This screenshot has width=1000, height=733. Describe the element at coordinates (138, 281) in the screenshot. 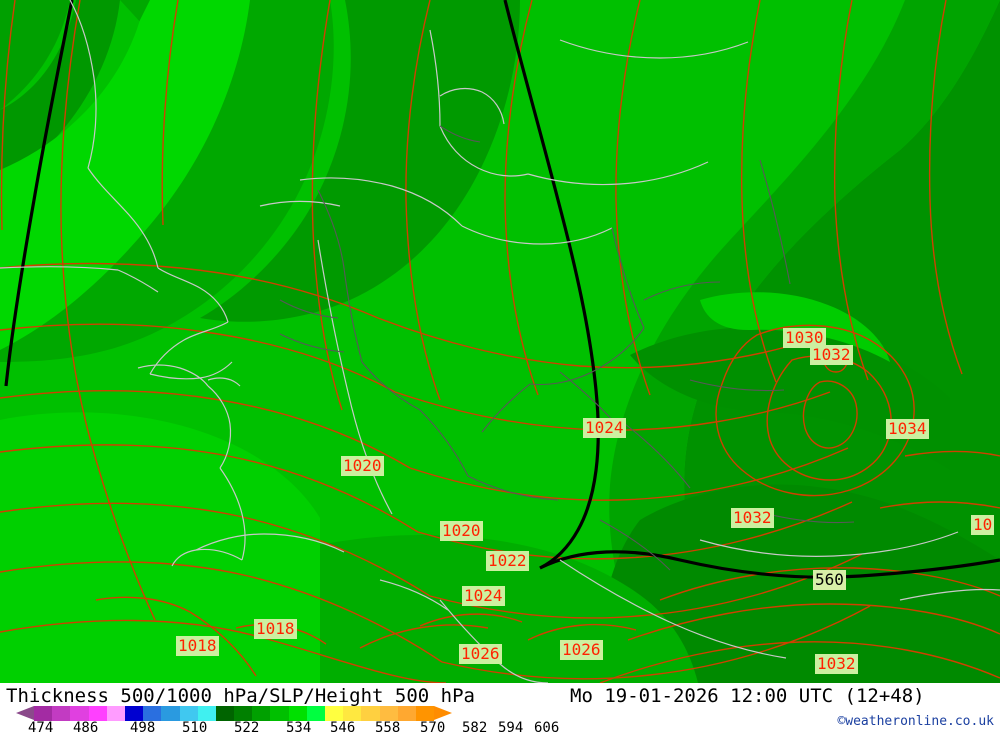

I see `coastline-nl` at that location.